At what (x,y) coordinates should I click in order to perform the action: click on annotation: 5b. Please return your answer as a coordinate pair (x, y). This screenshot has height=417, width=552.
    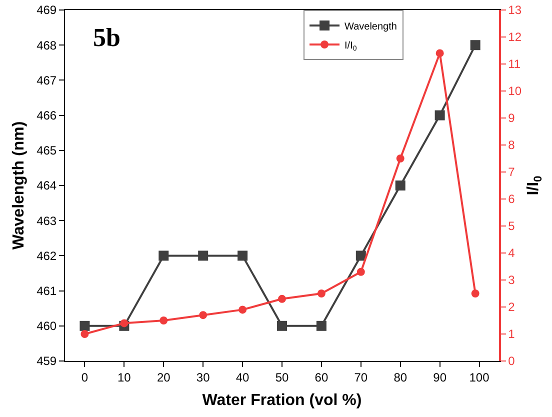
    Looking at the image, I should click on (106, 37).